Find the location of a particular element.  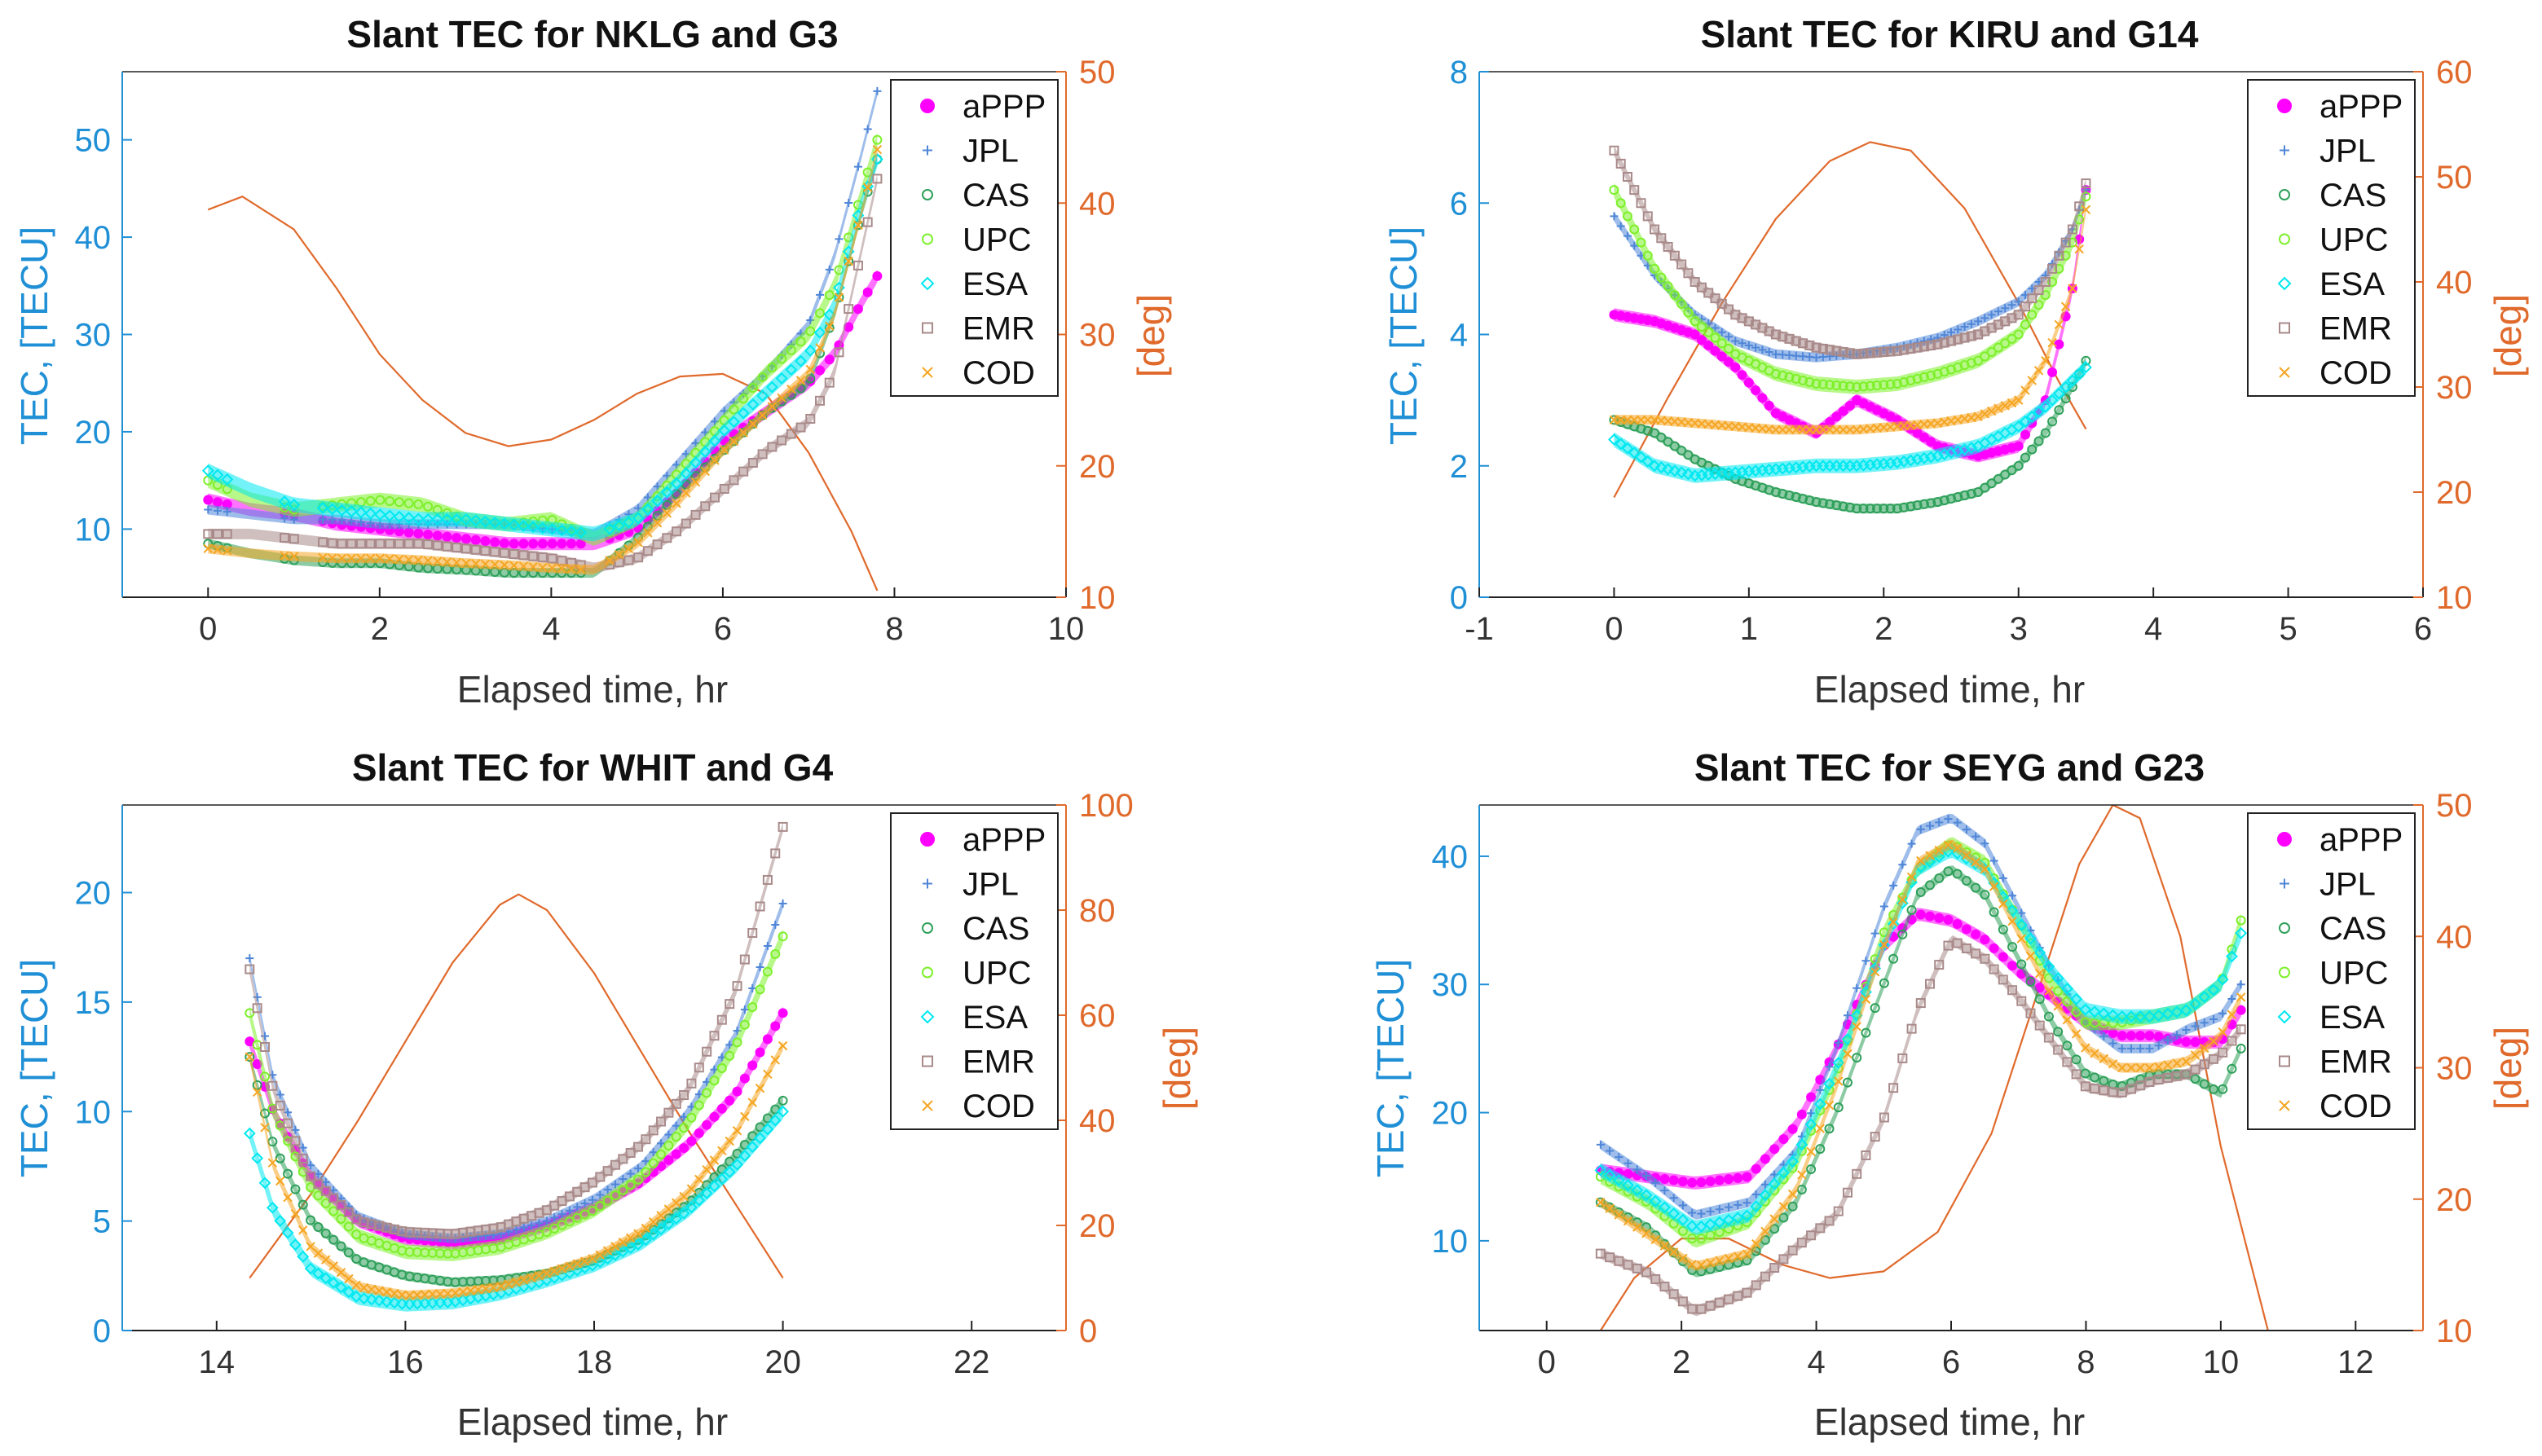

legend-box is located at coordinates (974, 971).